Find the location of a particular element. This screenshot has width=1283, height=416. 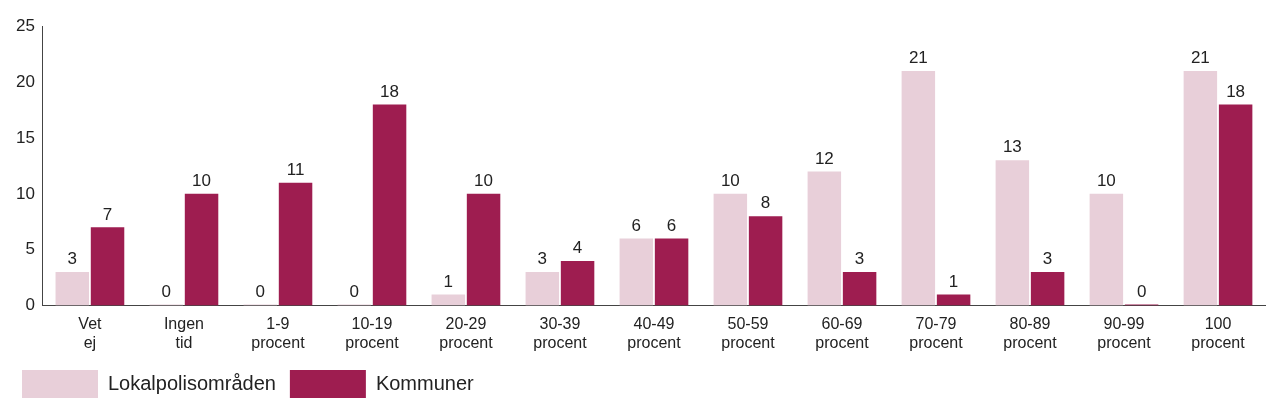

x-tick-label: Ingen tid is located at coordinates (183, 332).